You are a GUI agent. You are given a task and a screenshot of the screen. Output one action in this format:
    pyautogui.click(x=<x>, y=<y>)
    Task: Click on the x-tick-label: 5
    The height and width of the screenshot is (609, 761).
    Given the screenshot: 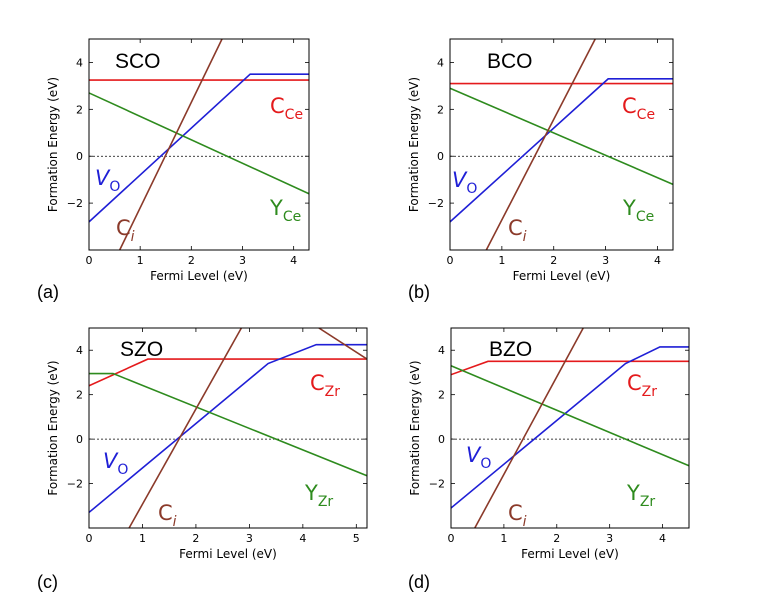 What is the action you would take?
    pyautogui.click(x=356, y=538)
    